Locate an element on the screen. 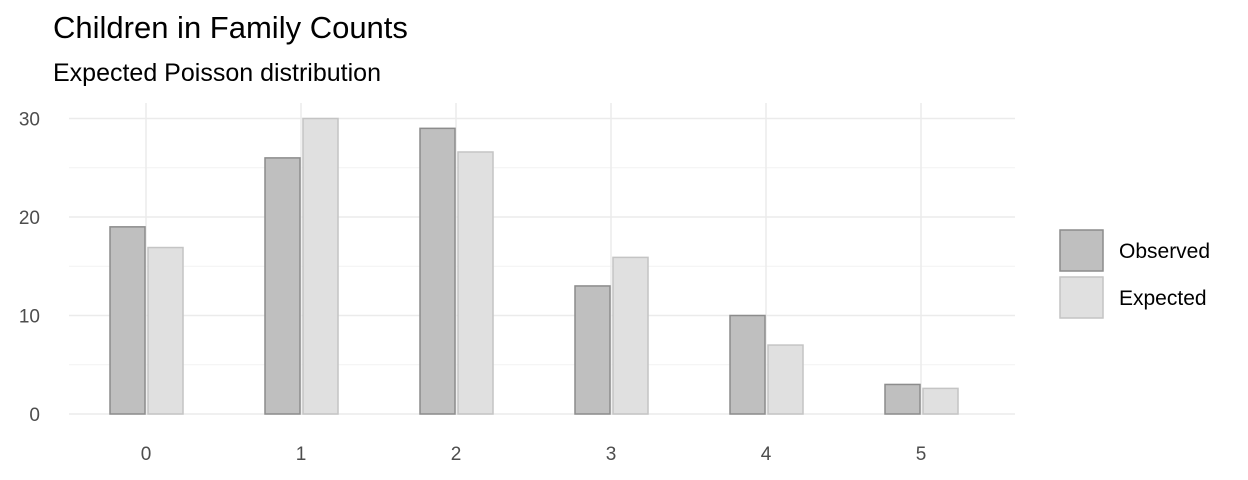 Image resolution: width=1248 pixels, height=480 pixels. legend: Observed Expected is located at coordinates (1134, 274).